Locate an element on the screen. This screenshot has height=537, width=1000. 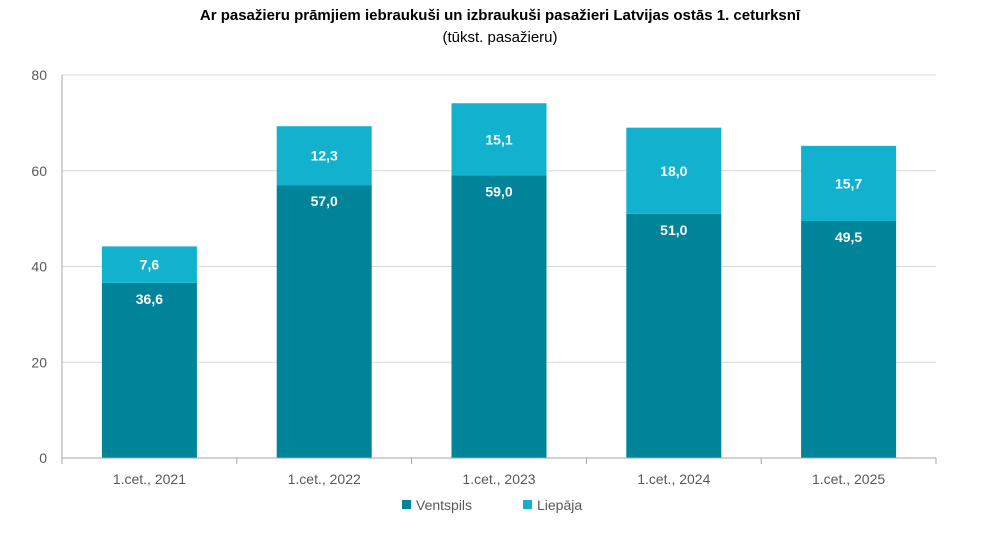
legend-swatch-liepāja is located at coordinates (527, 504).